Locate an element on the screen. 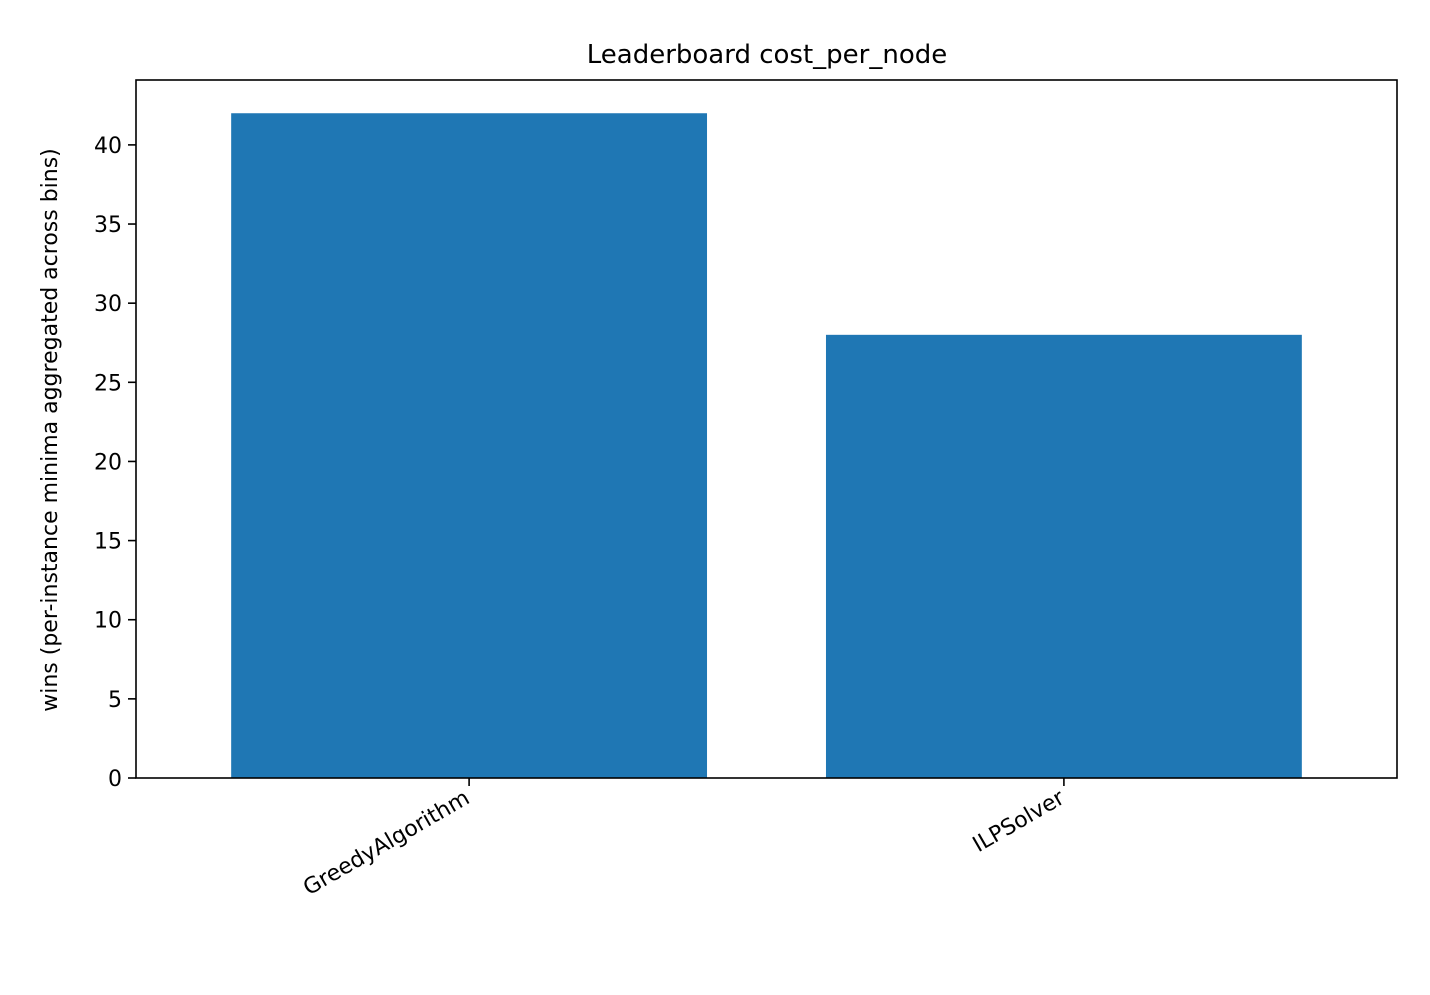  y-tick-label: 35 is located at coordinates (108, 225).